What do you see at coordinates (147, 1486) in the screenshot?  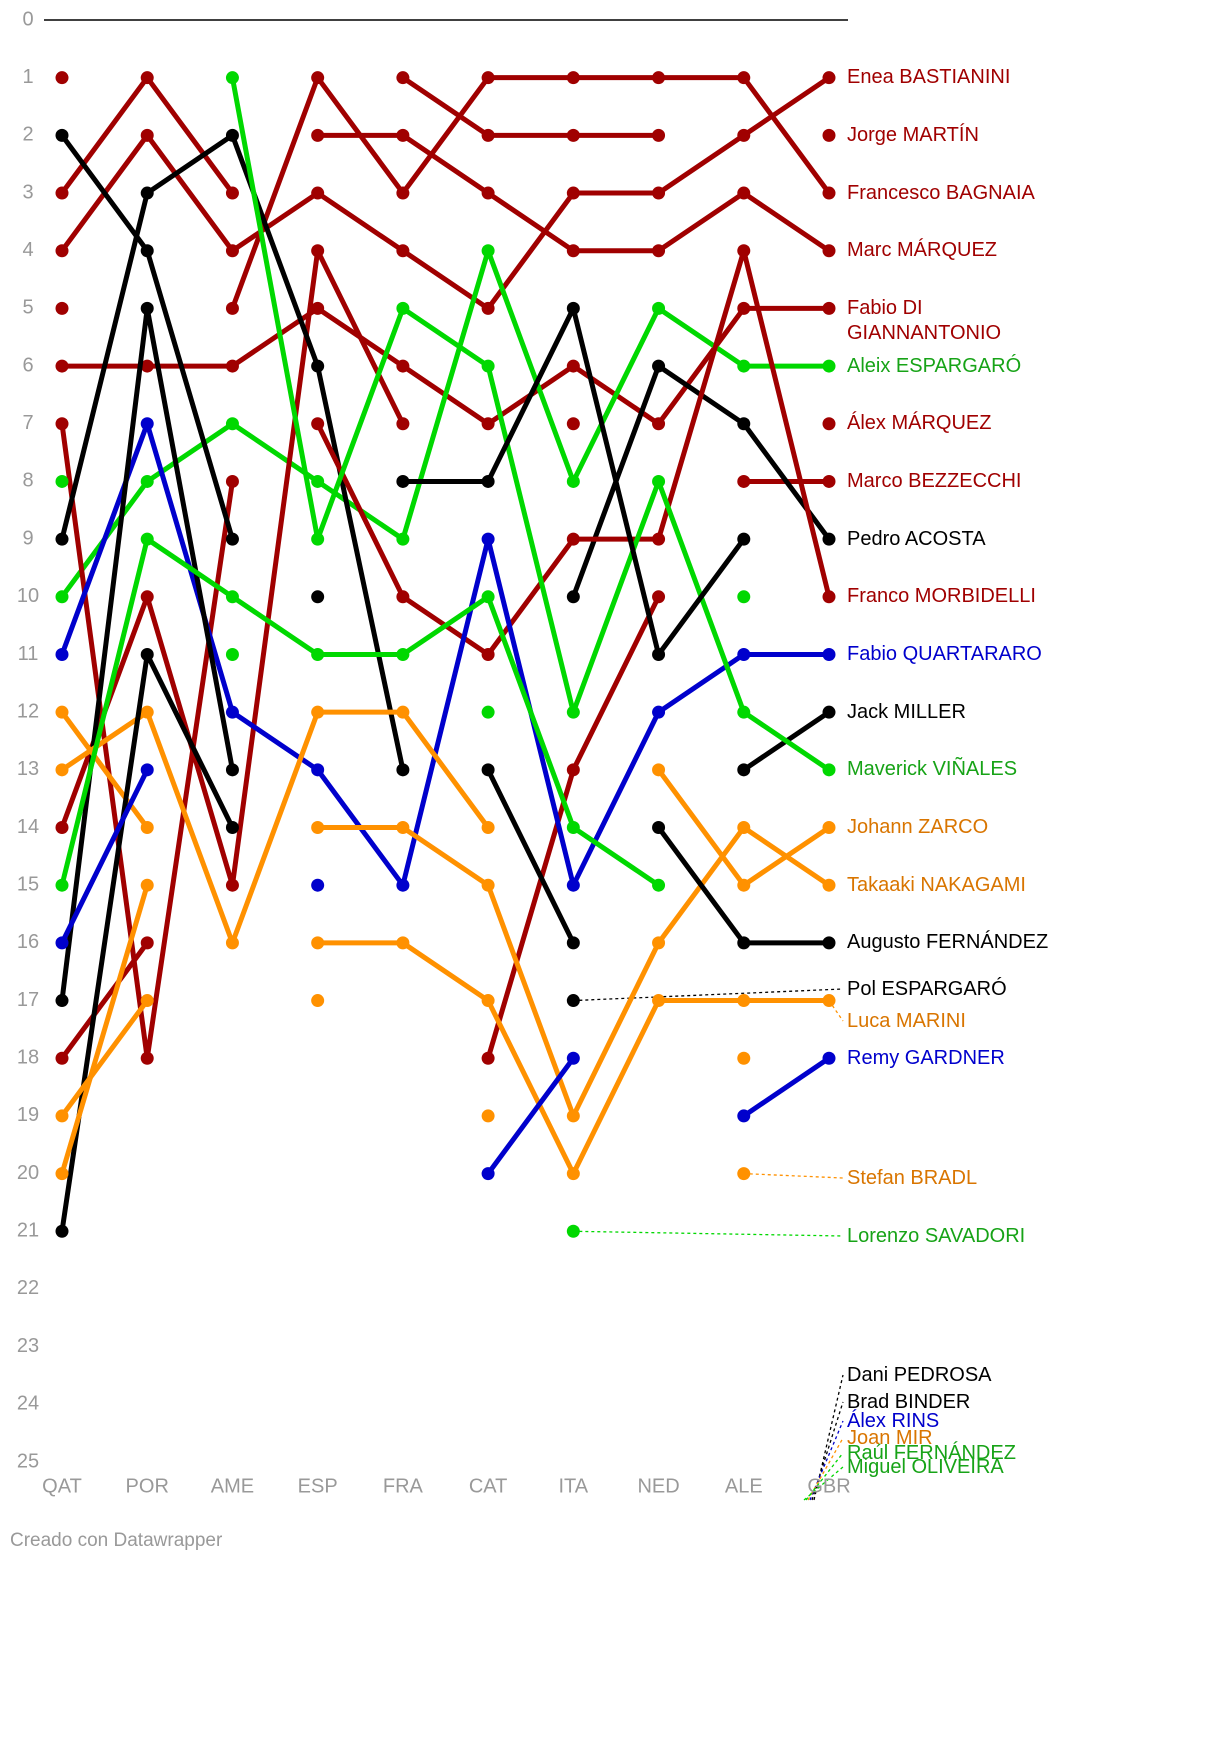 I see `x-tick-label: POR` at bounding box center [147, 1486].